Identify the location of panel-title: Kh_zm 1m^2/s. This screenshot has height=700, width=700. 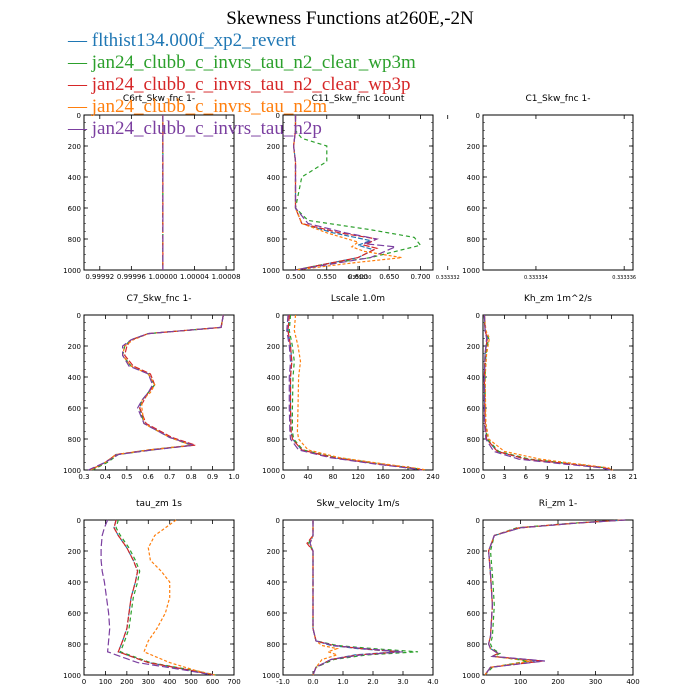
(558, 299).